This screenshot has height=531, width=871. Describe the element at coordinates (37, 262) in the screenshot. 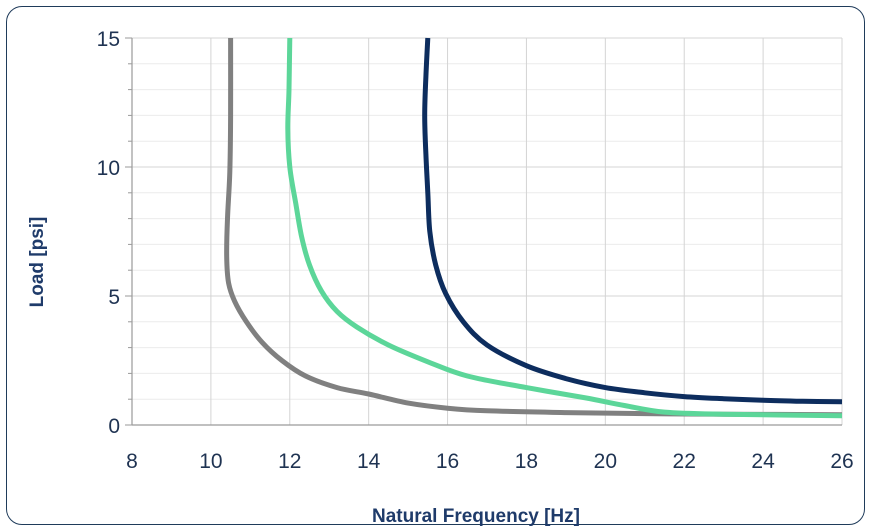

I see `y-axis-title: Load [psi]` at that location.